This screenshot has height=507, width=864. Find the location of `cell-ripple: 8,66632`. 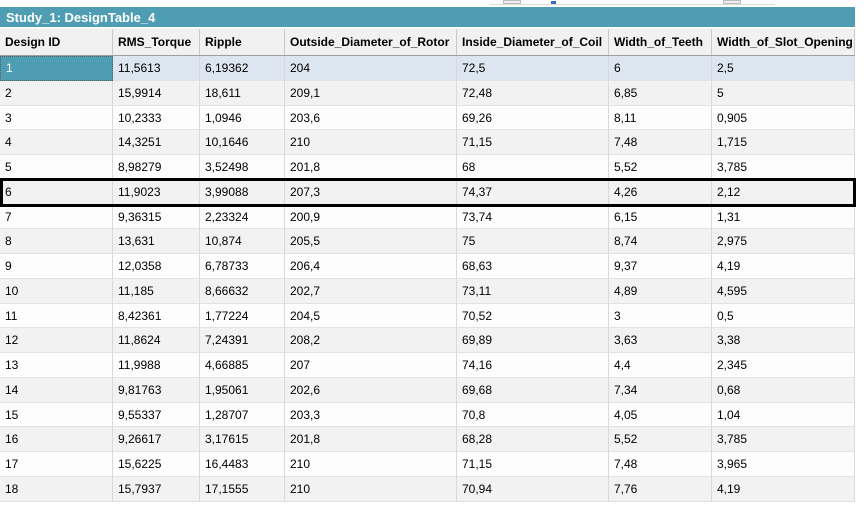

cell-ripple: 8,66632 is located at coordinates (242, 291).